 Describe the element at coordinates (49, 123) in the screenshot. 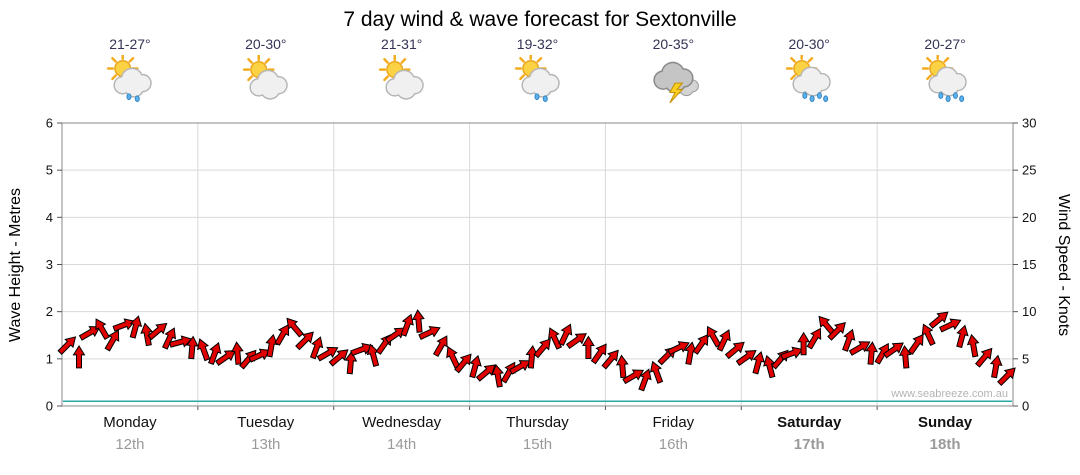

I see `left-tick-label: 6` at that location.